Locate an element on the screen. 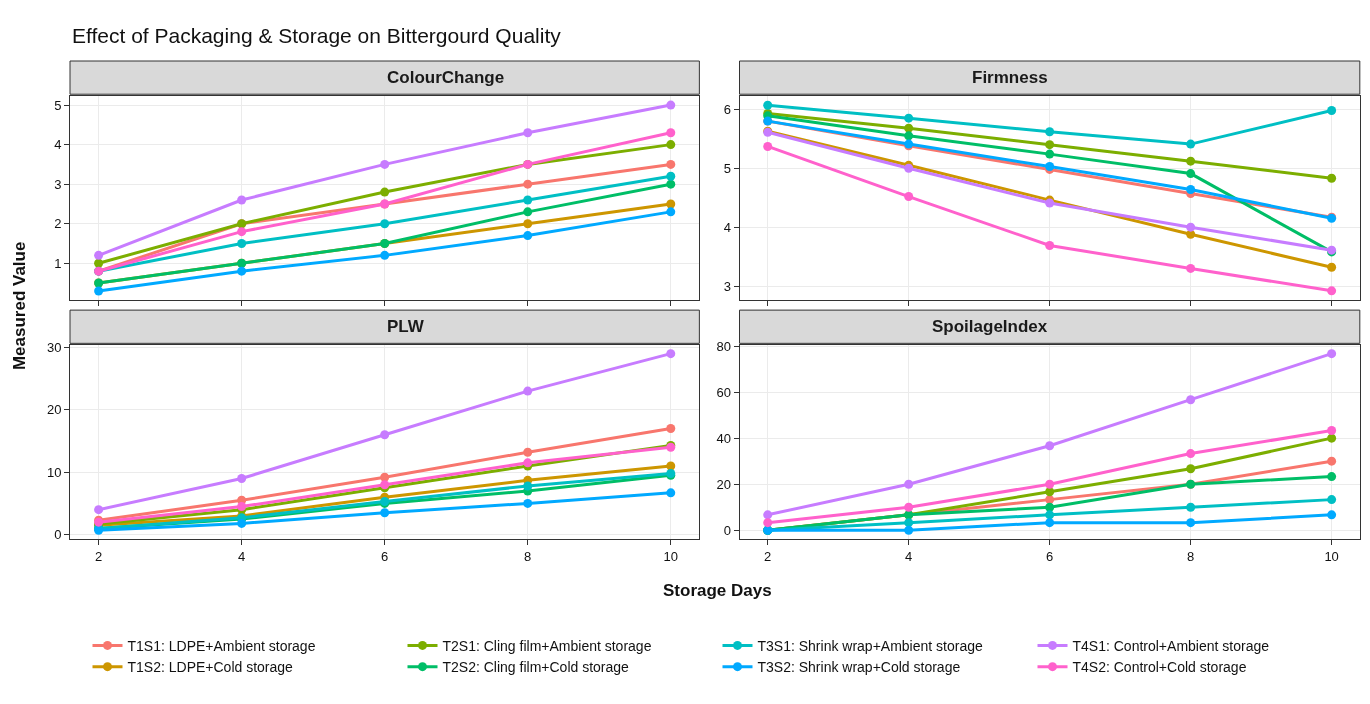  y-tick-label: 60 is located at coordinates (723, 392).